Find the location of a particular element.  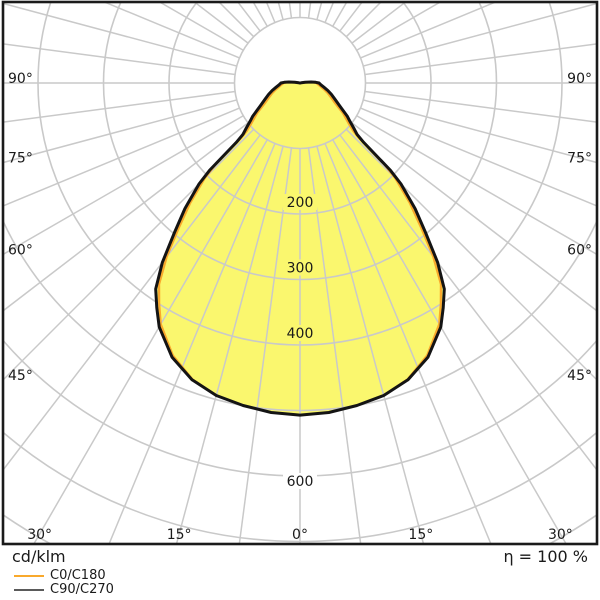

angle-label-right: 60° is located at coordinates (579, 250).